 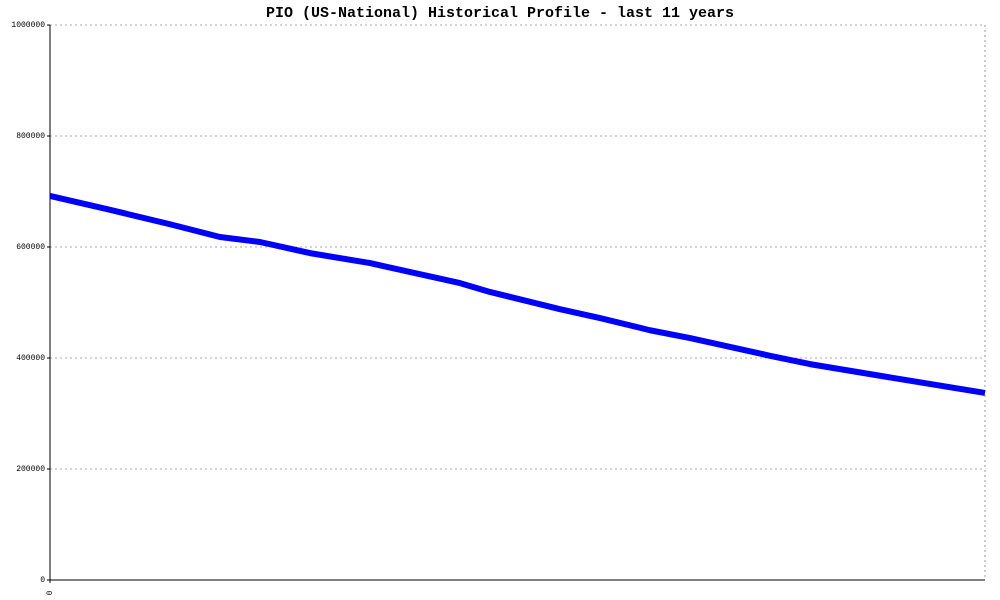 What do you see at coordinates (42, 580) in the screenshot?
I see `y-tick-label: 0` at bounding box center [42, 580].